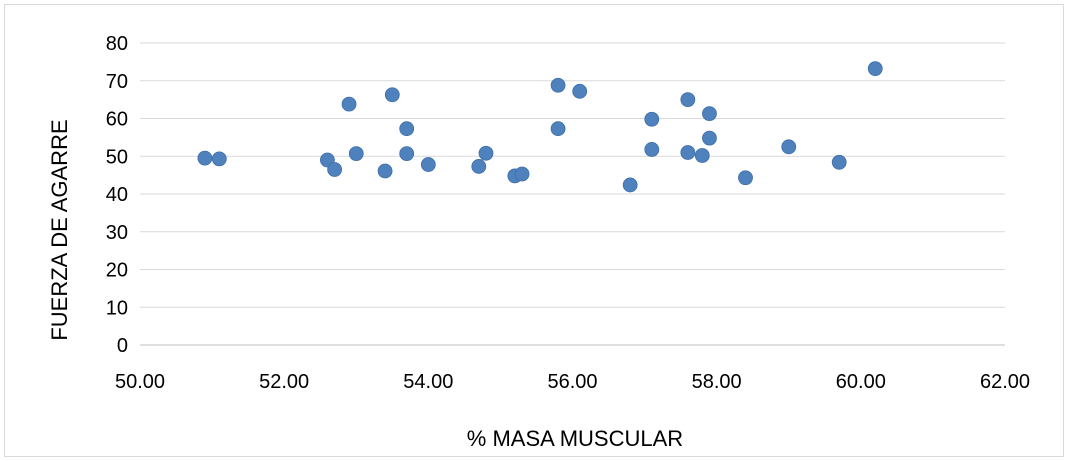  Describe the element at coordinates (284, 382) in the screenshot. I see `x-tick-label: 52.00` at that location.